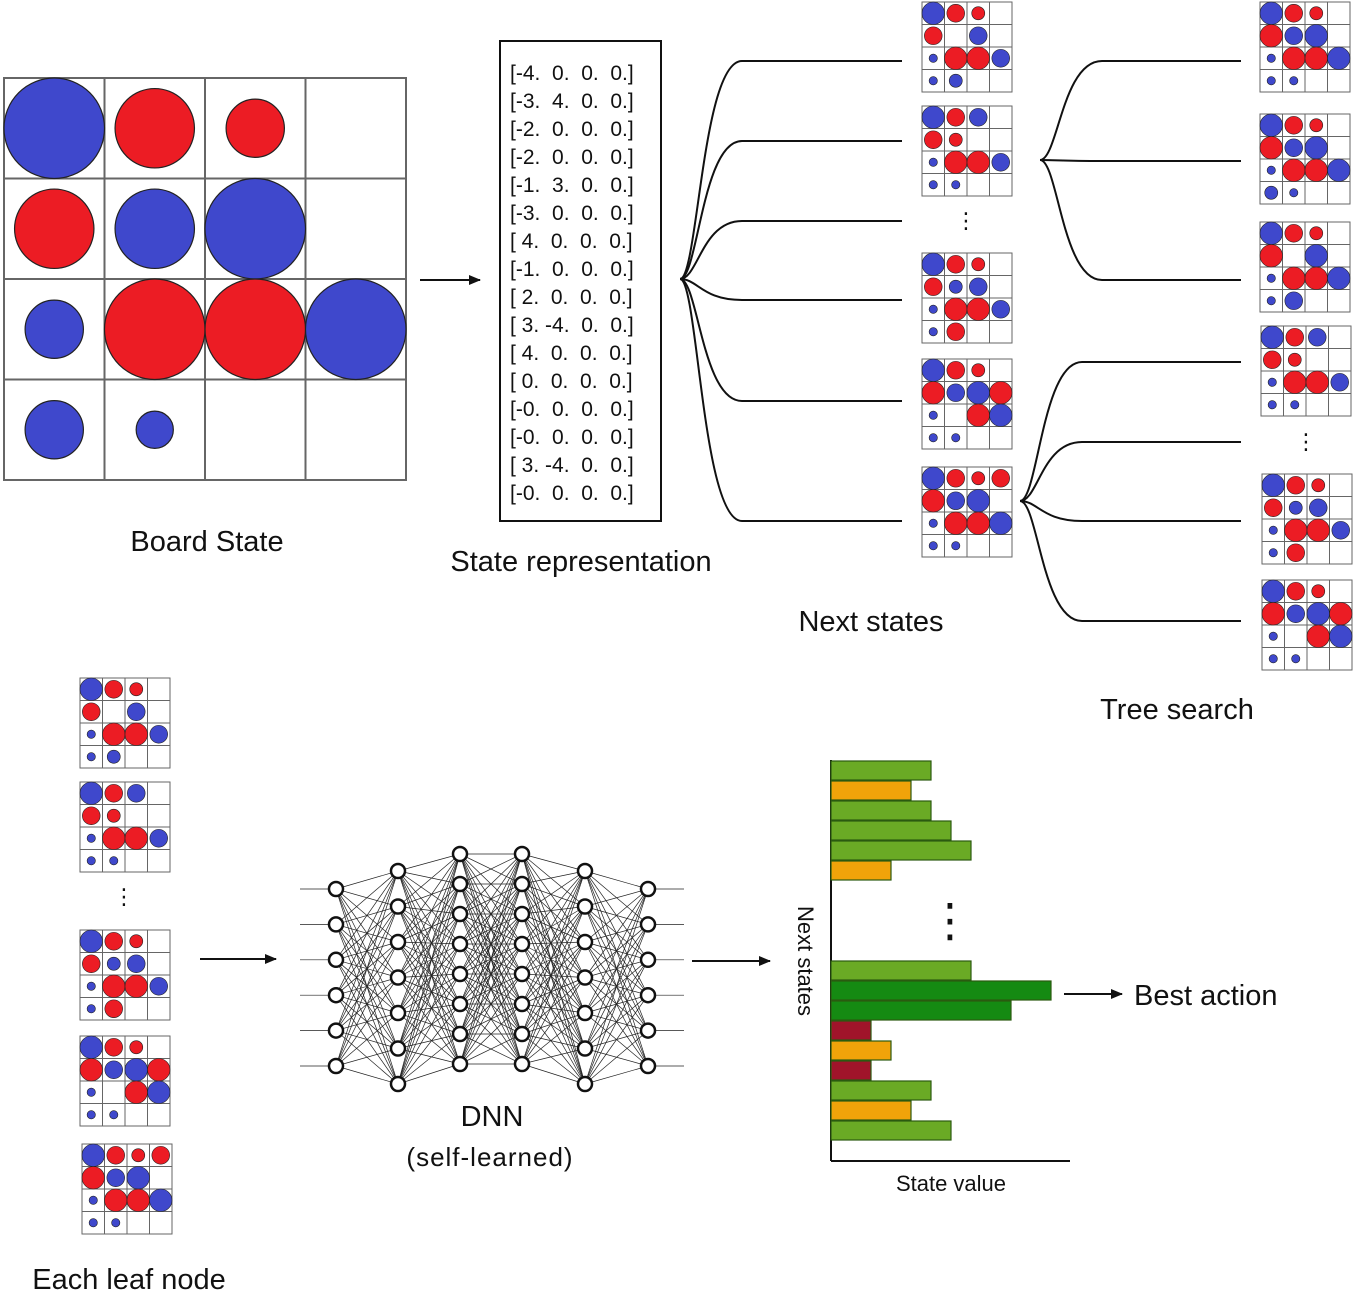  What do you see at coordinates (572, 185) in the screenshot?
I see `matrix-row: [-1. 3. 0. 0.]` at bounding box center [572, 185].